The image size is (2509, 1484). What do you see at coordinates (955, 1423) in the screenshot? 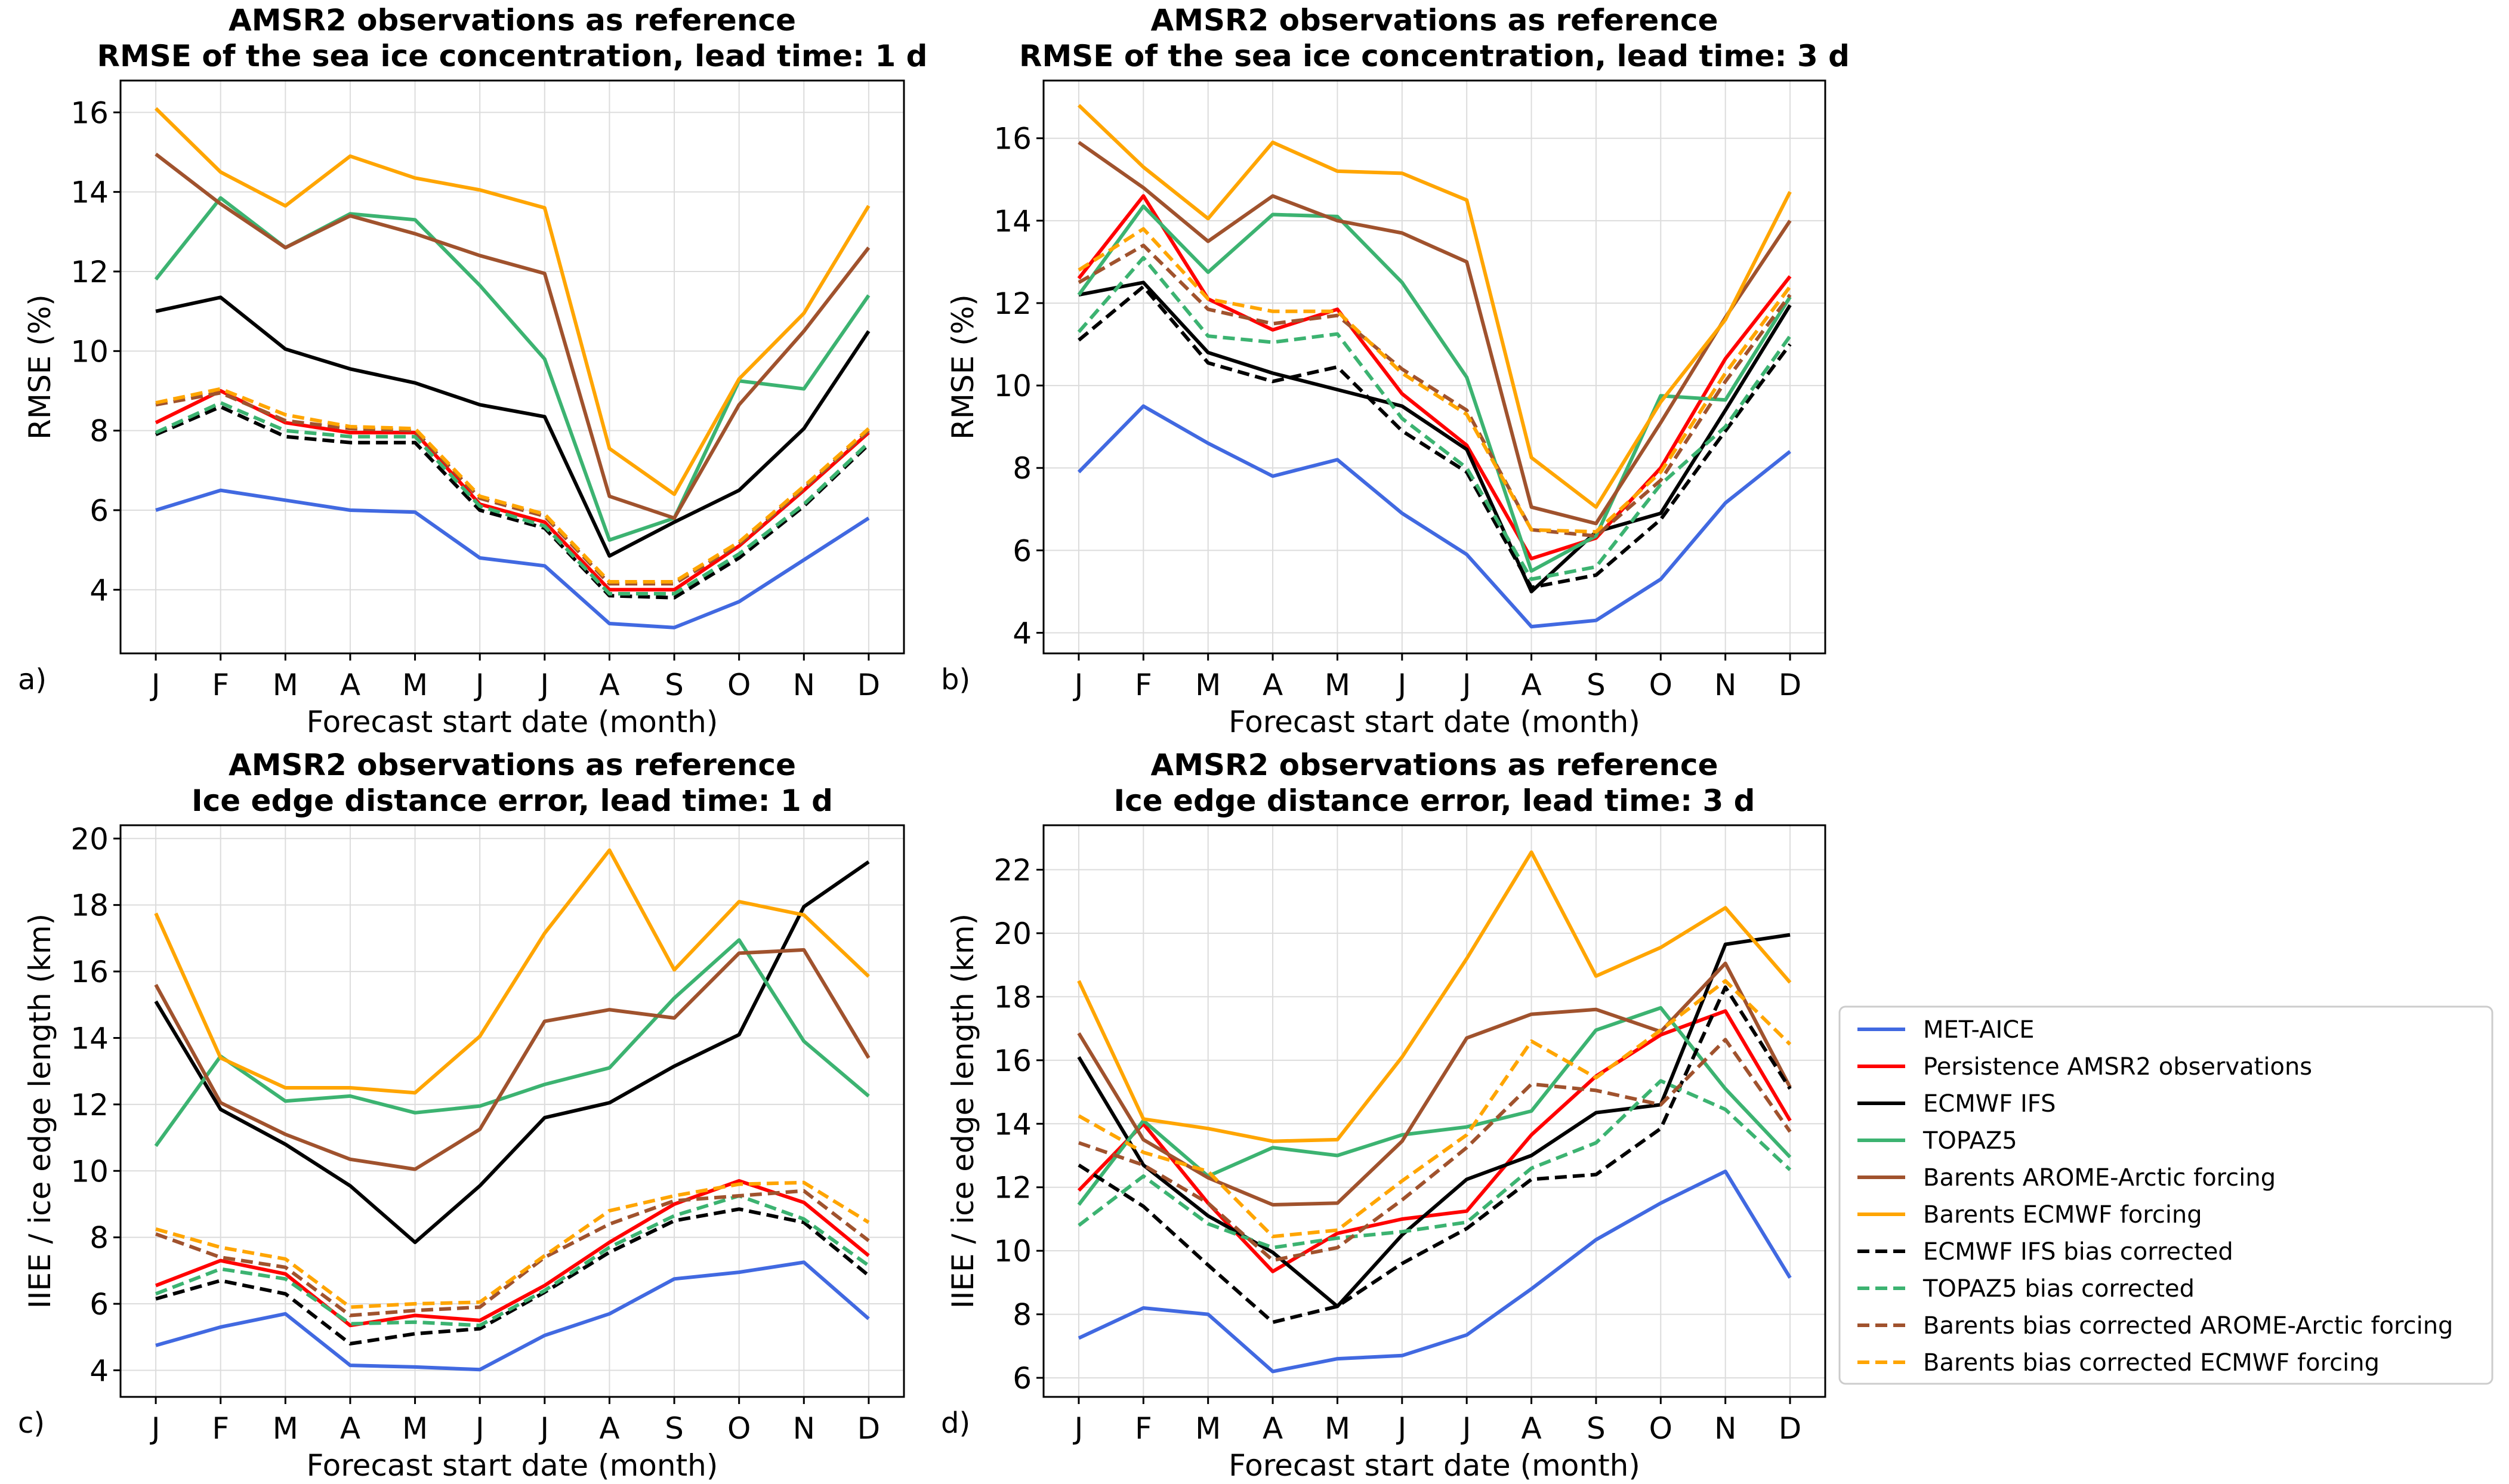
I see `panel-label: d)` at bounding box center [955, 1423].